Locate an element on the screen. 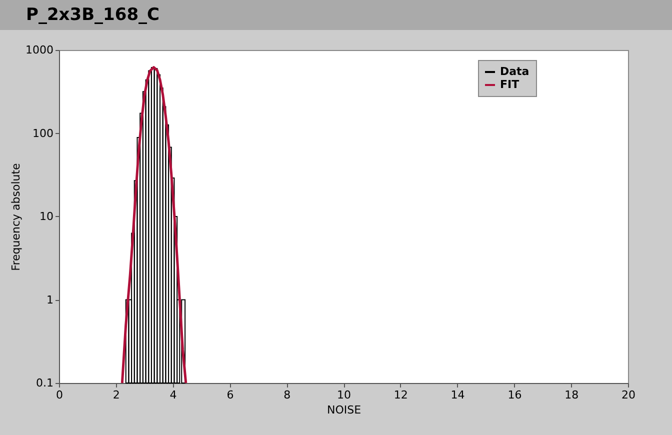  y-axis-title: Frequency absolute is located at coordinates (16, 216).